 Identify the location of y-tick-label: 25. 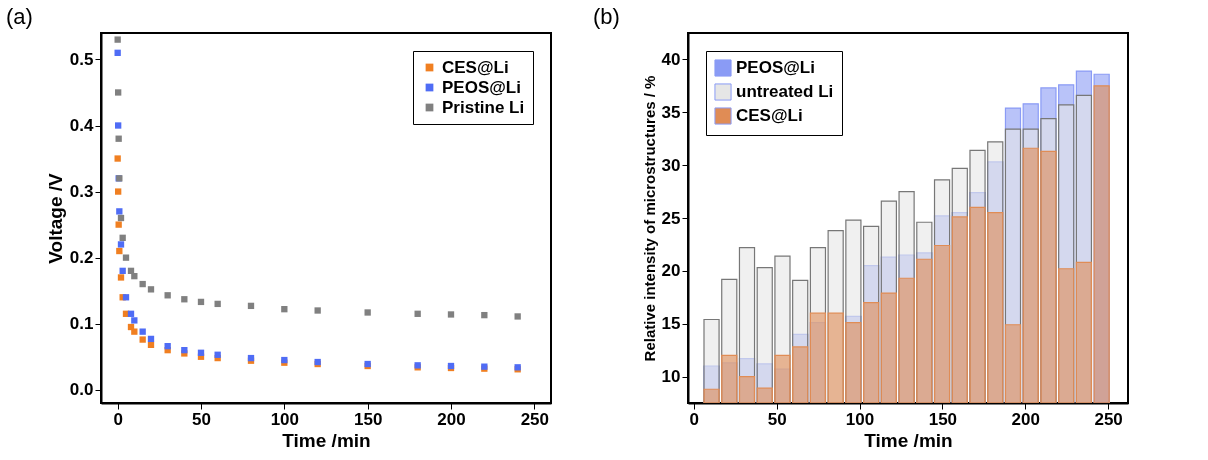
(671, 218).